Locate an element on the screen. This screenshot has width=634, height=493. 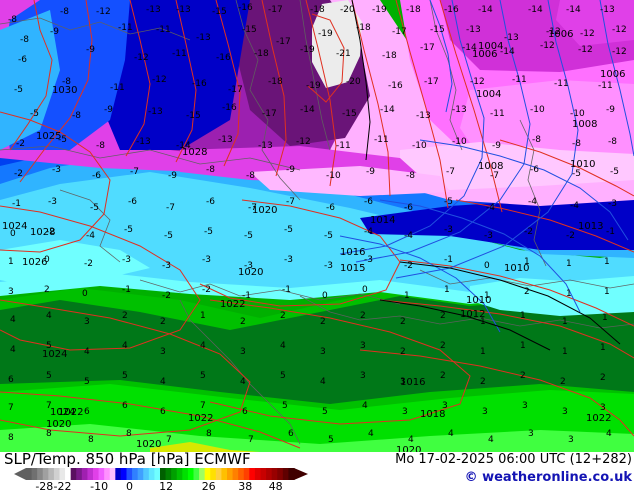
temperature-label: -6 is located at coordinates (534, 170).